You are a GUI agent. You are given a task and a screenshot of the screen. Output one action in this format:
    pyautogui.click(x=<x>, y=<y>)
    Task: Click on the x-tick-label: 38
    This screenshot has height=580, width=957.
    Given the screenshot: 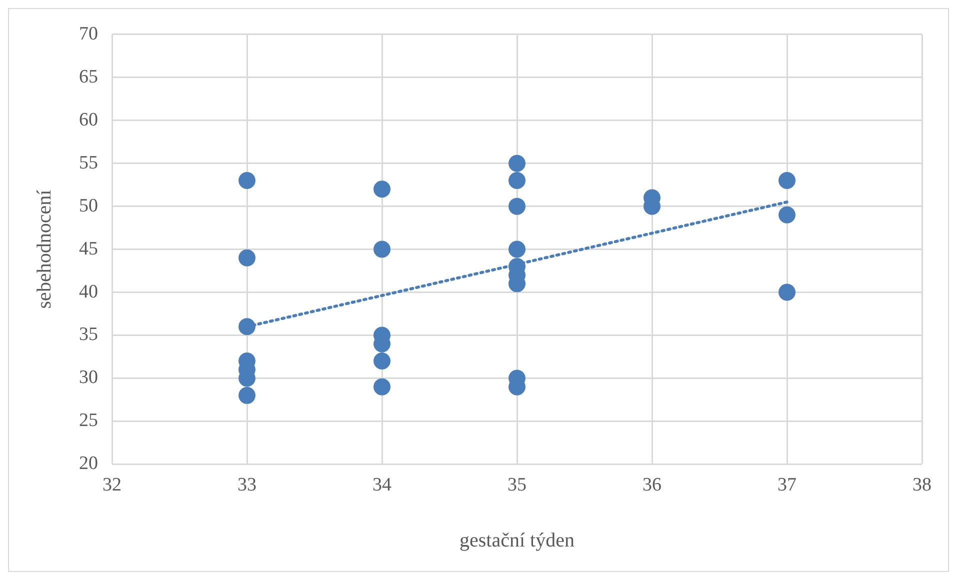 What is the action you would take?
    pyautogui.click(x=922, y=485)
    